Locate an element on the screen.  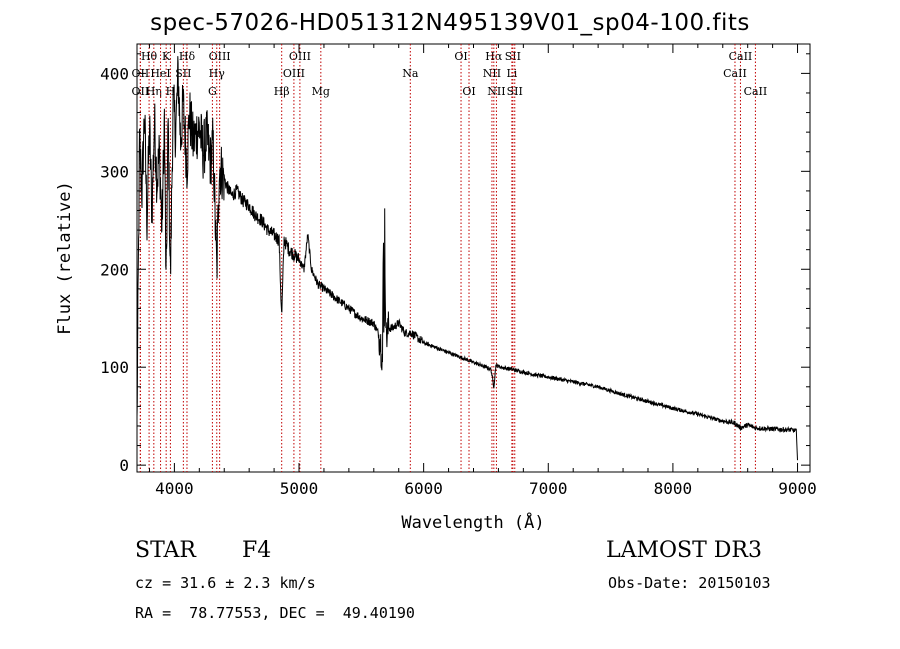
spectral-line-label: HeI is located at coordinates (160, 73).